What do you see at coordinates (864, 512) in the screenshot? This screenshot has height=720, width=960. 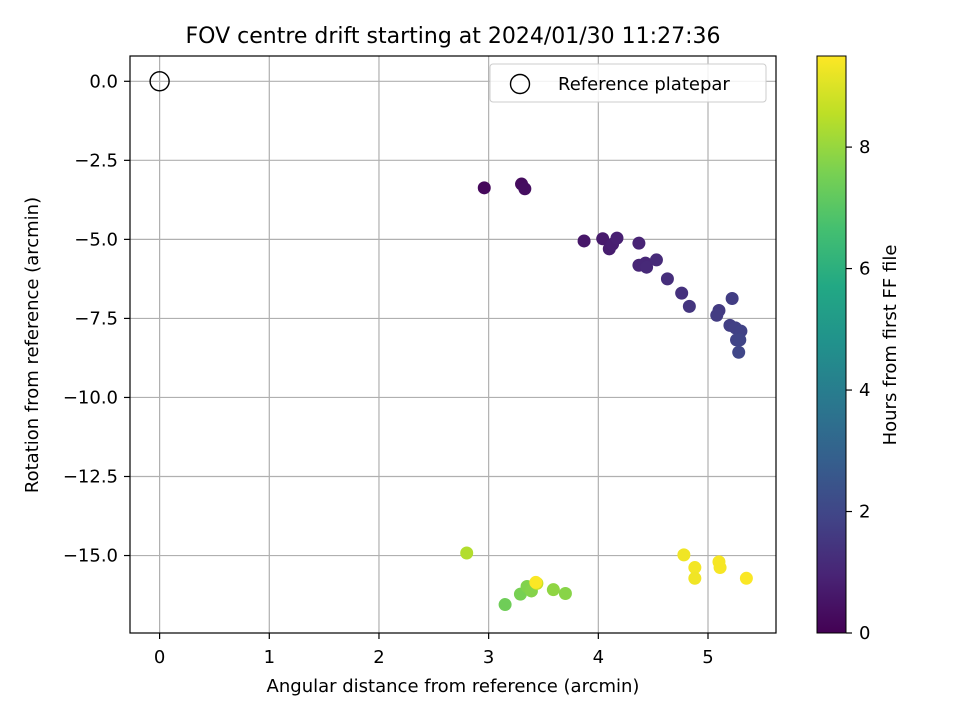 I see `colorbar-tick-label: 2` at bounding box center [864, 512].